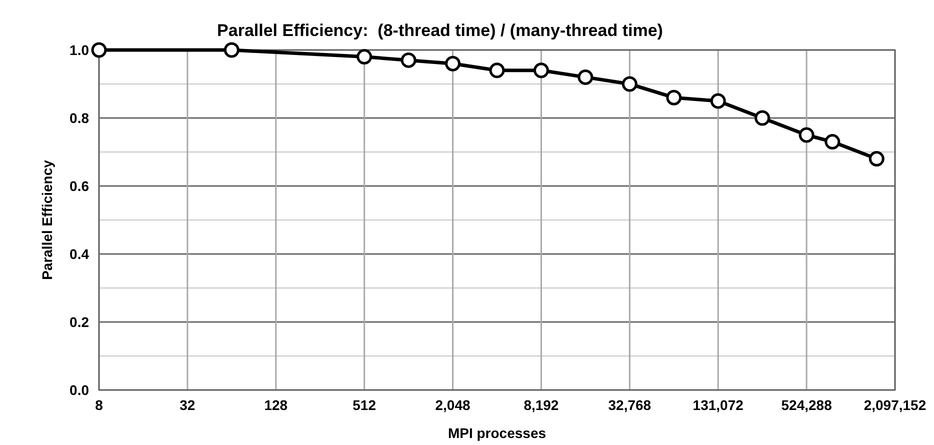 The image size is (934, 445). I want to click on x-tick-label: 512, so click(364, 405).